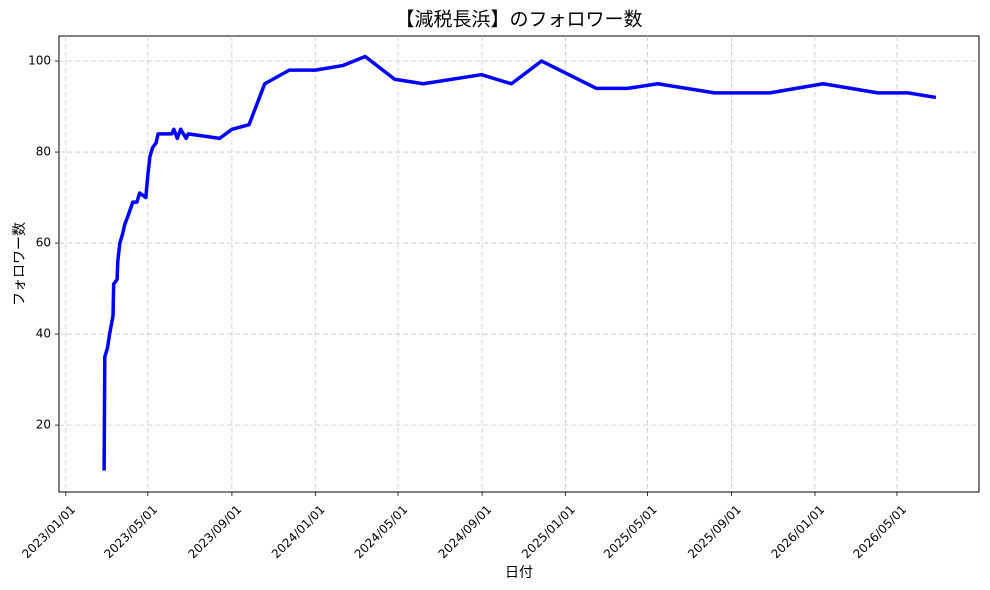 Image resolution: width=990 pixels, height=590 pixels. What do you see at coordinates (43, 243) in the screenshot?
I see `y-tick-label: 60` at bounding box center [43, 243].